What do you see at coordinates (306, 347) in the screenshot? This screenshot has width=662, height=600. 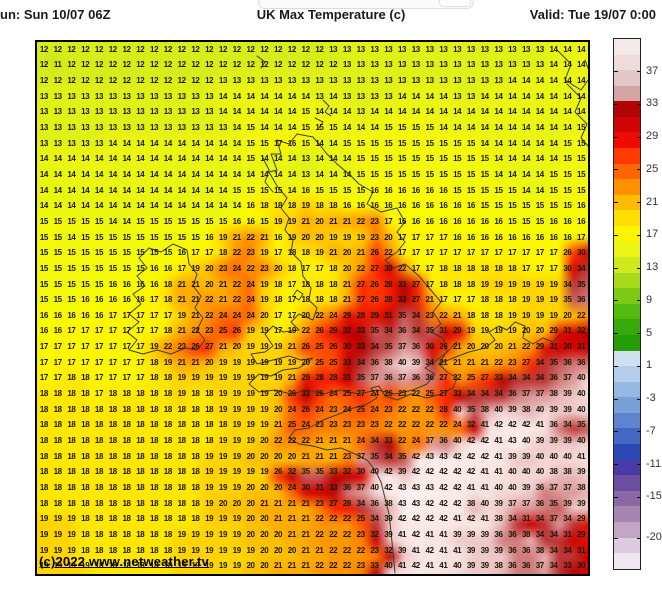 I see `grid-temperature-value: 26` at bounding box center [306, 347].